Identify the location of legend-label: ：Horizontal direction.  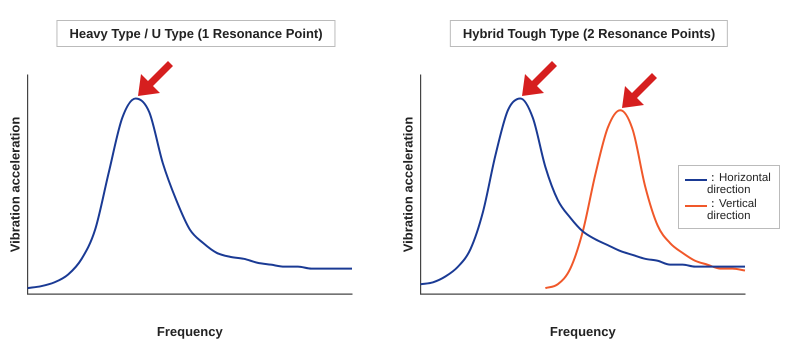
(739, 184).